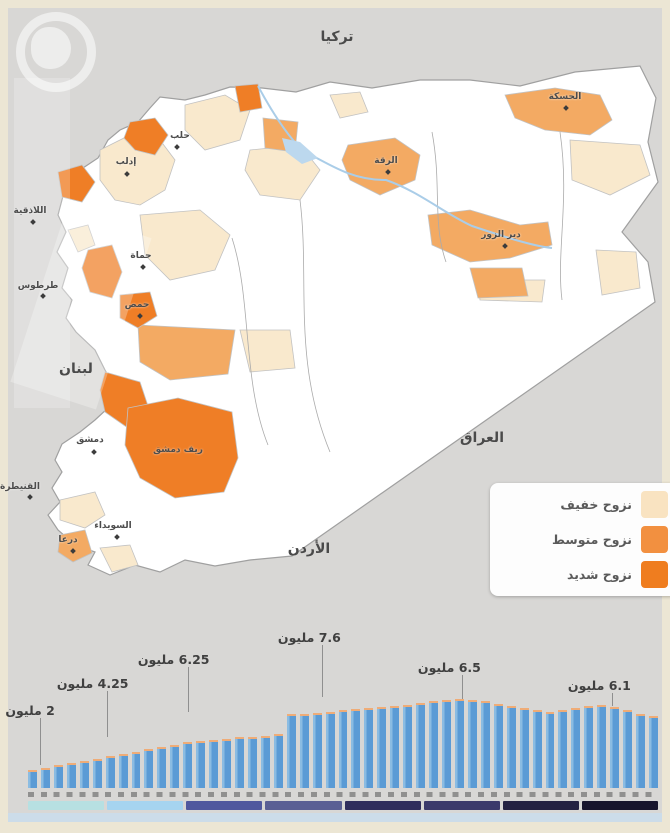 This screenshot has height=833, width=670. What do you see at coordinates (386, 161) in the screenshot?
I see `city-label: الرقة` at bounding box center [386, 161].